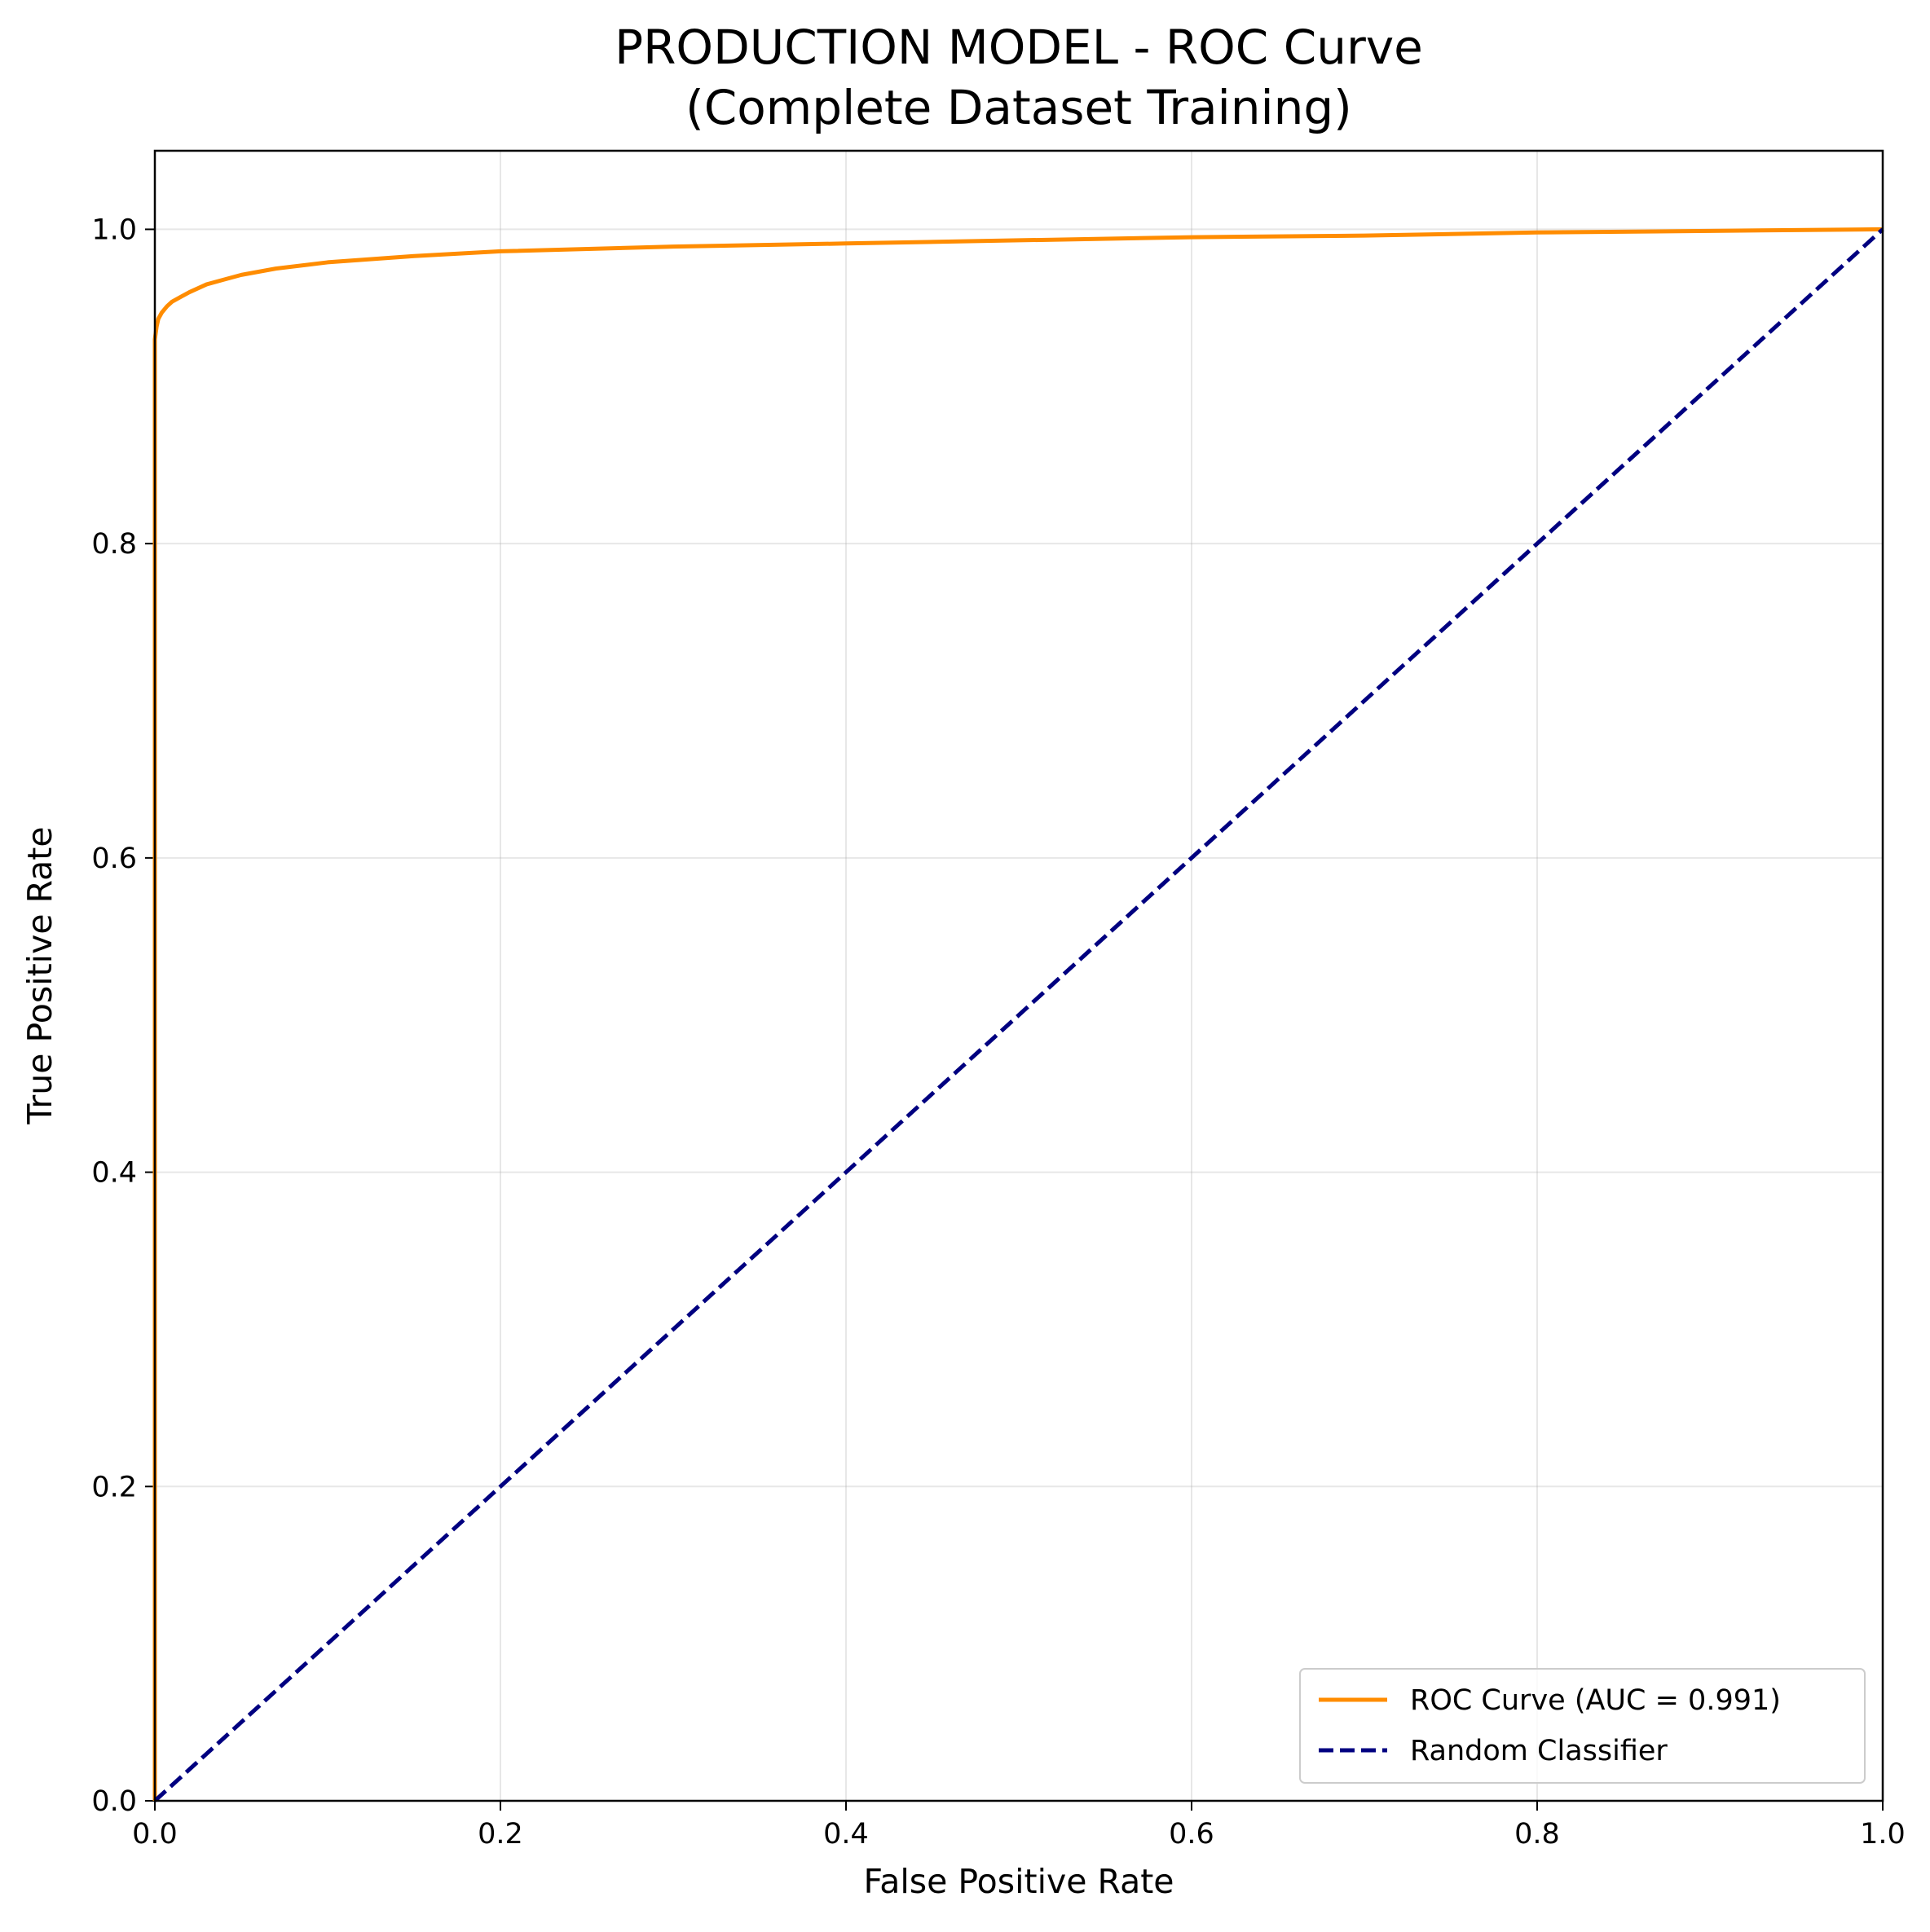  Describe the element at coordinates (40, 975) in the screenshot. I see `y-axis-label: True Positive Rate` at that location.